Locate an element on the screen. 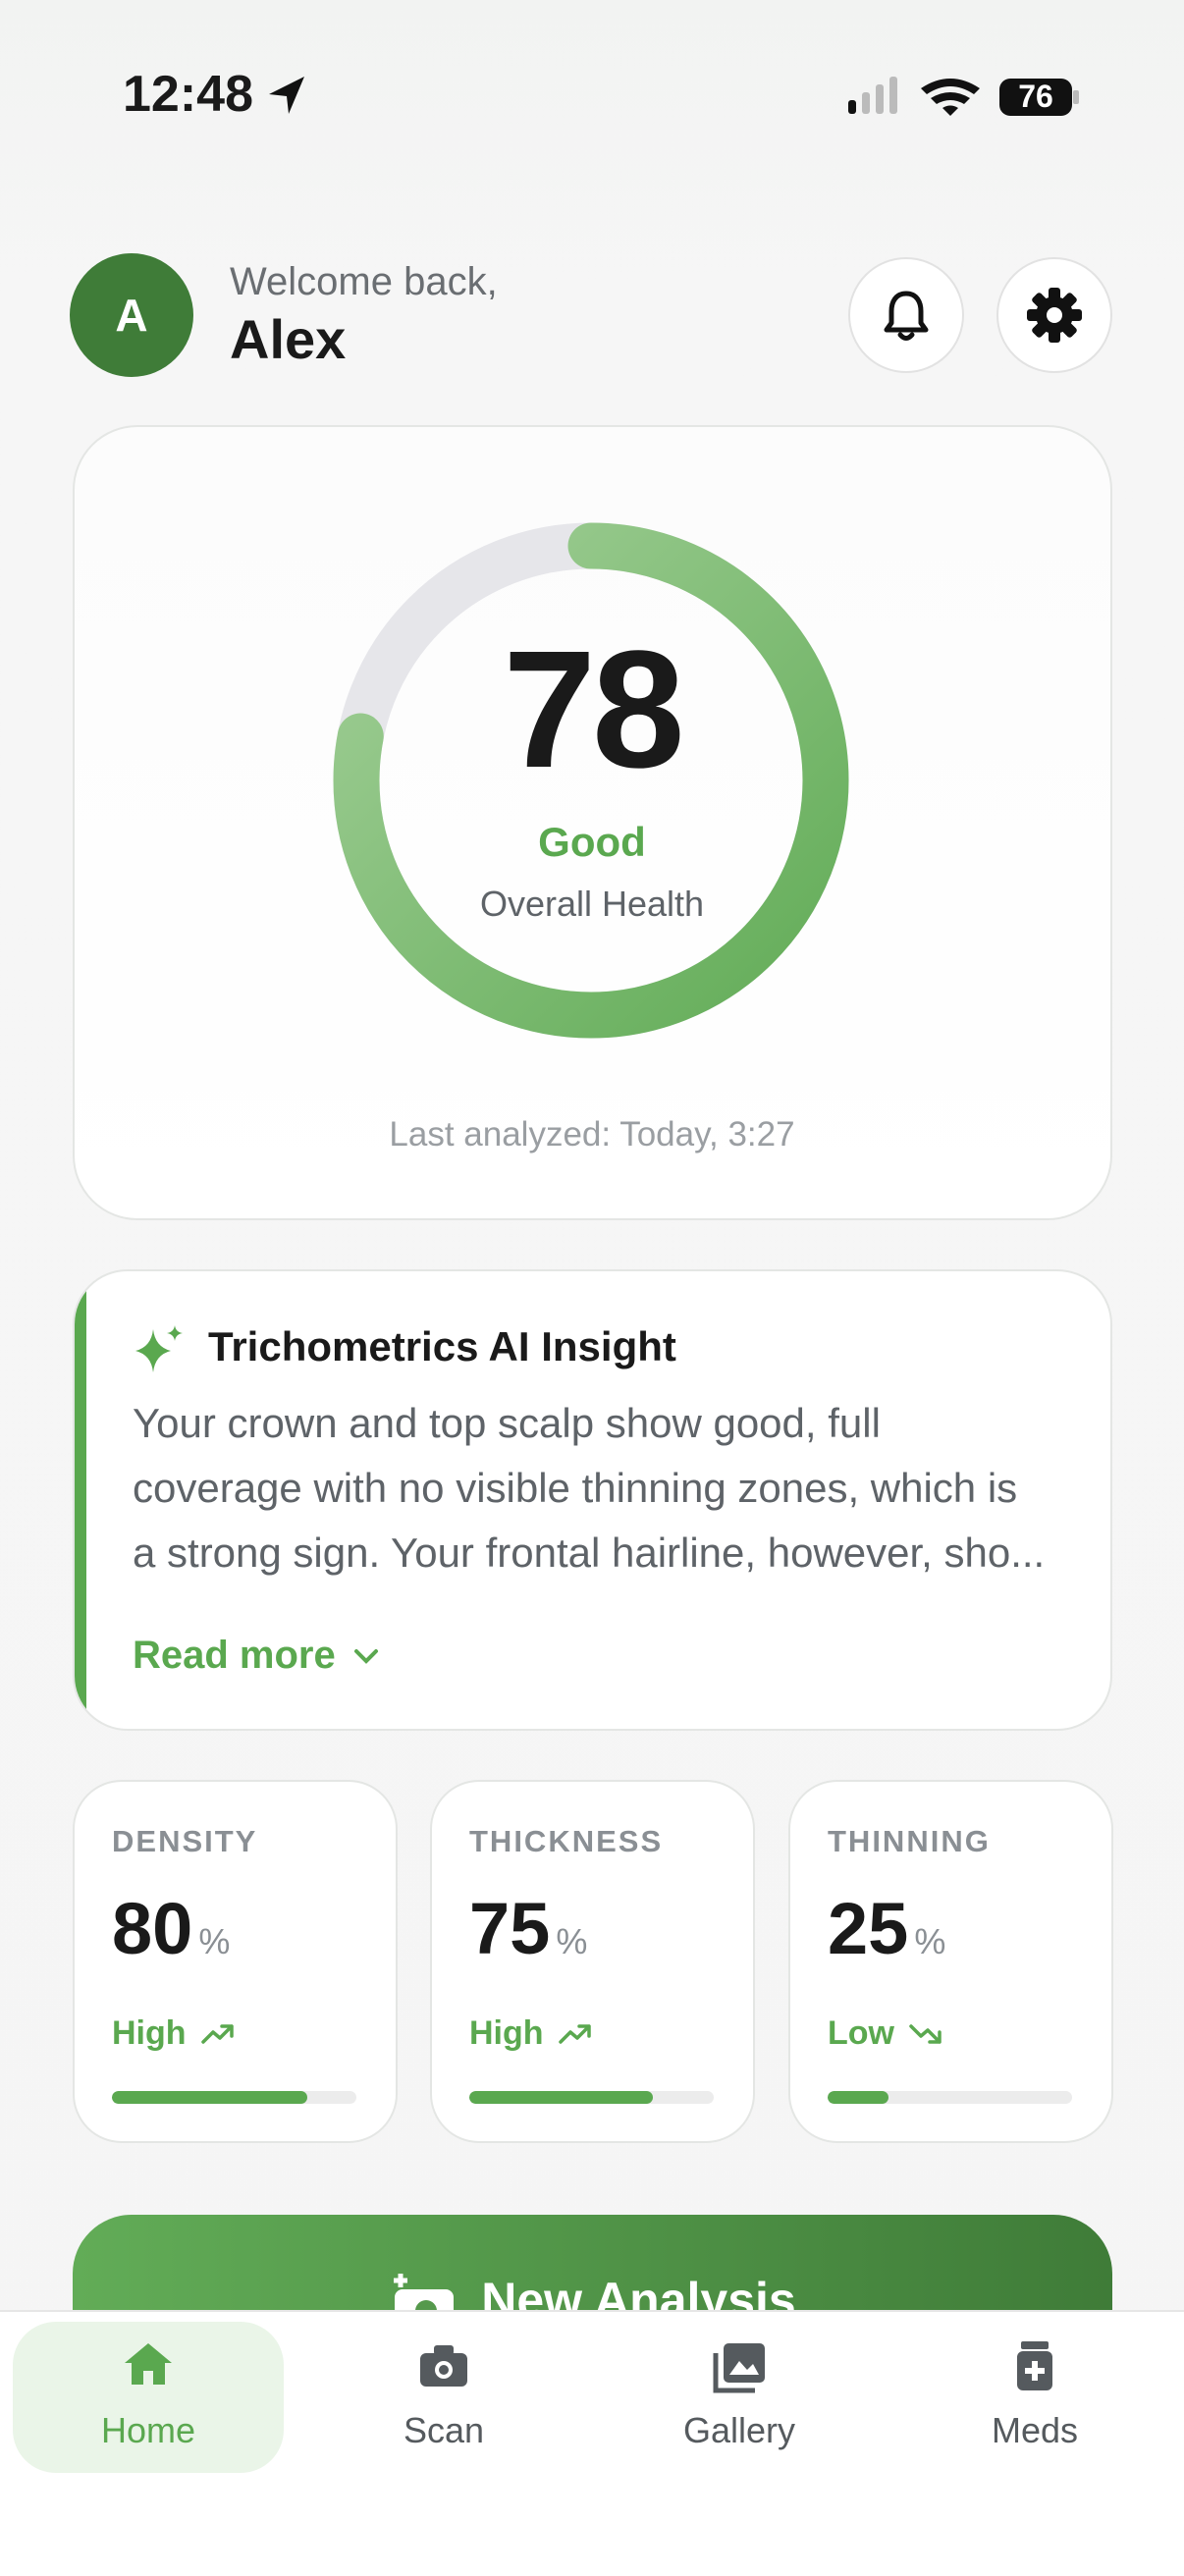 This screenshot has width=1184, height=2576. tab-label: Home is located at coordinates (148, 2430).